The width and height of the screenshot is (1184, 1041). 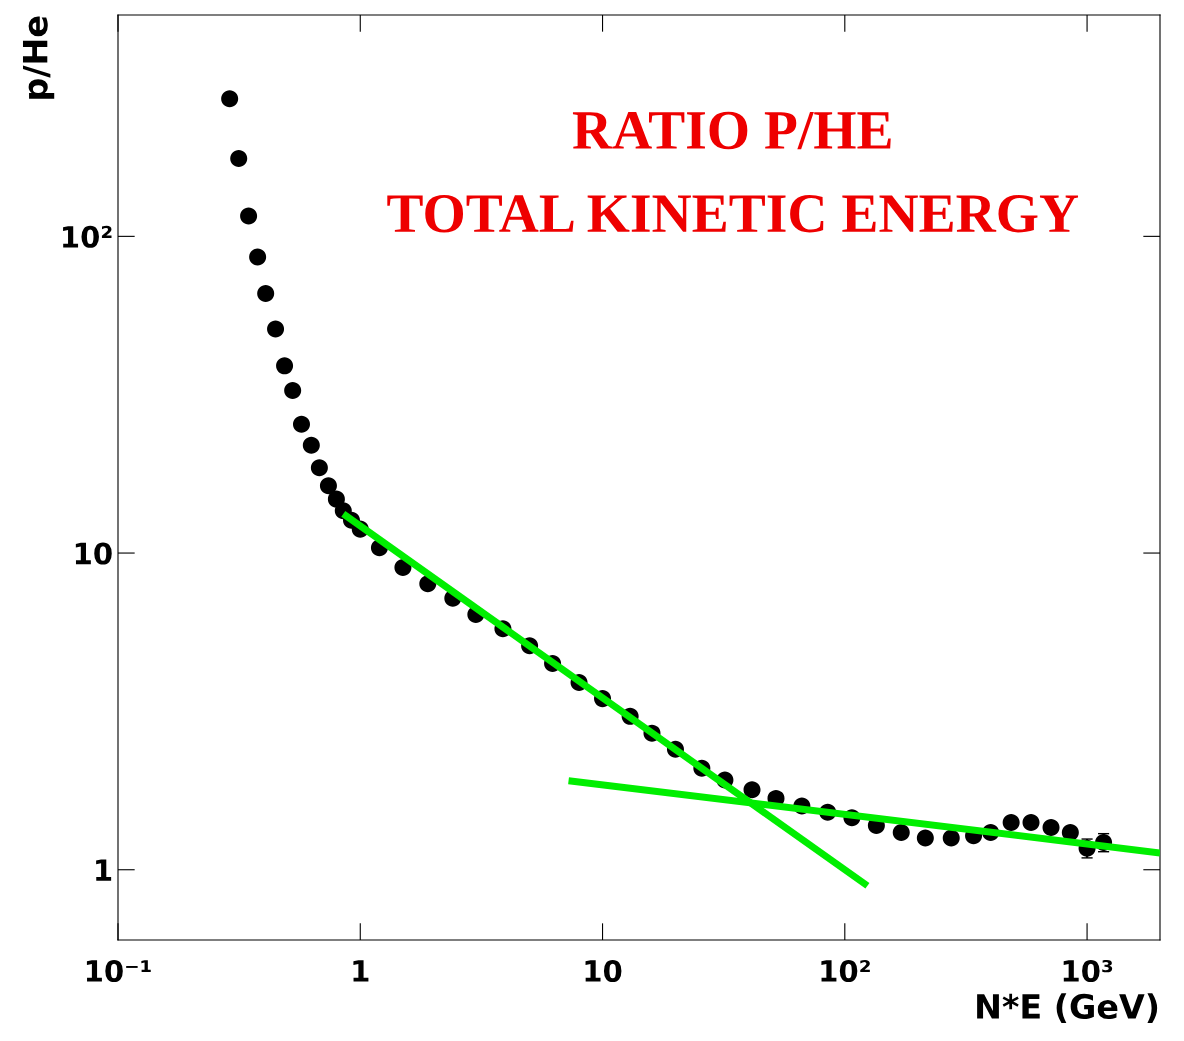 I want to click on x-tick-label: 10², so click(x=845, y=971).